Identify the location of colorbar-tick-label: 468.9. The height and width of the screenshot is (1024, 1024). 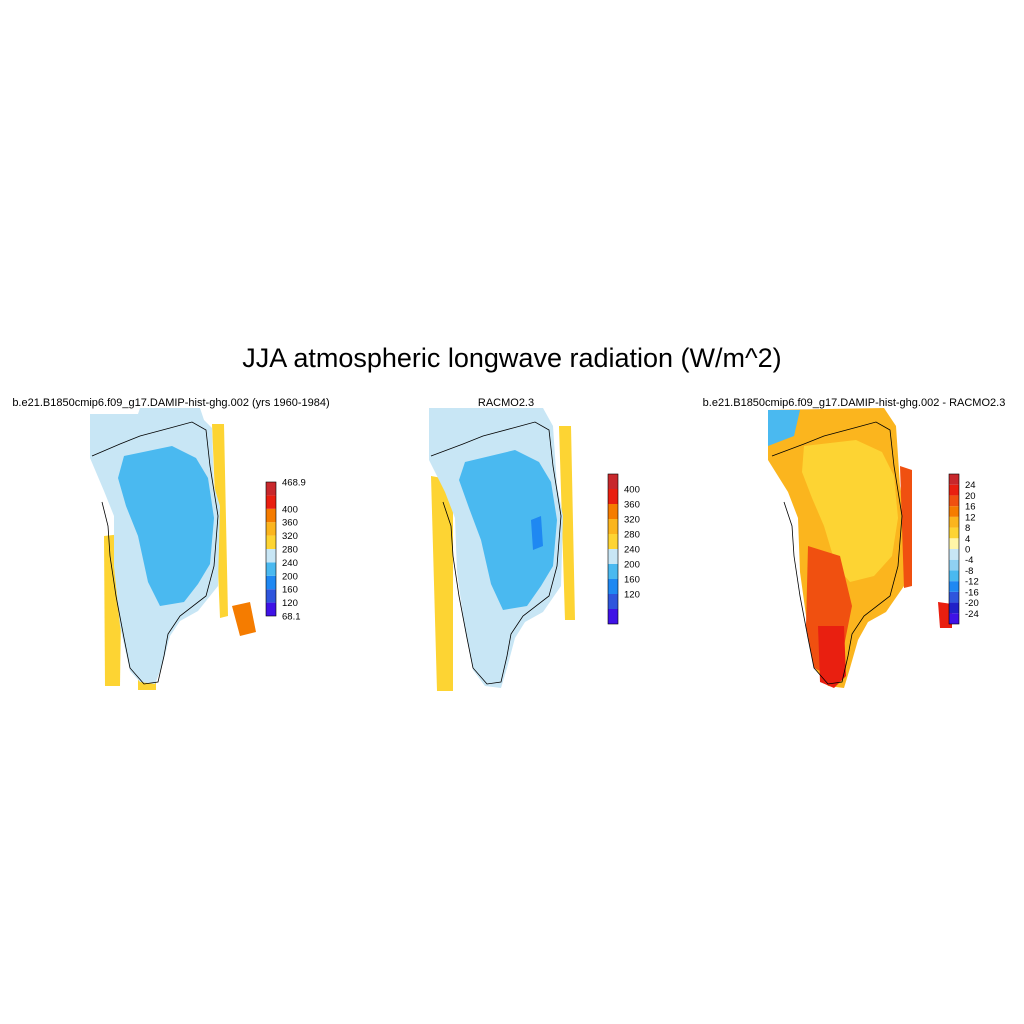
(294, 483).